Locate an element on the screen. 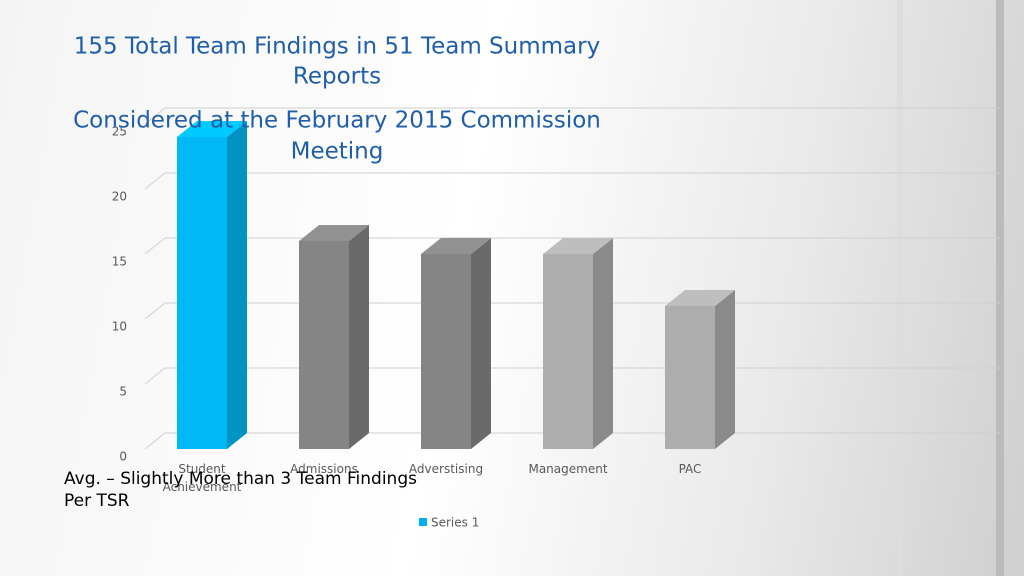 Image resolution: width=1024 pixels, height=576 pixels. x-tick-label: Student Achievement is located at coordinates (202, 478).